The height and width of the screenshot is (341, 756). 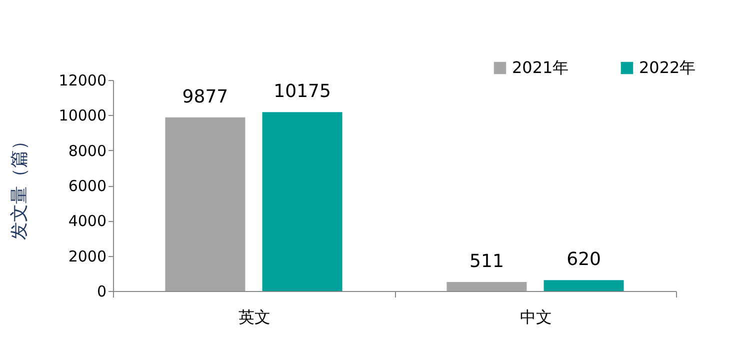 I want to click on x-tick-label: 中文, so click(x=536, y=317).